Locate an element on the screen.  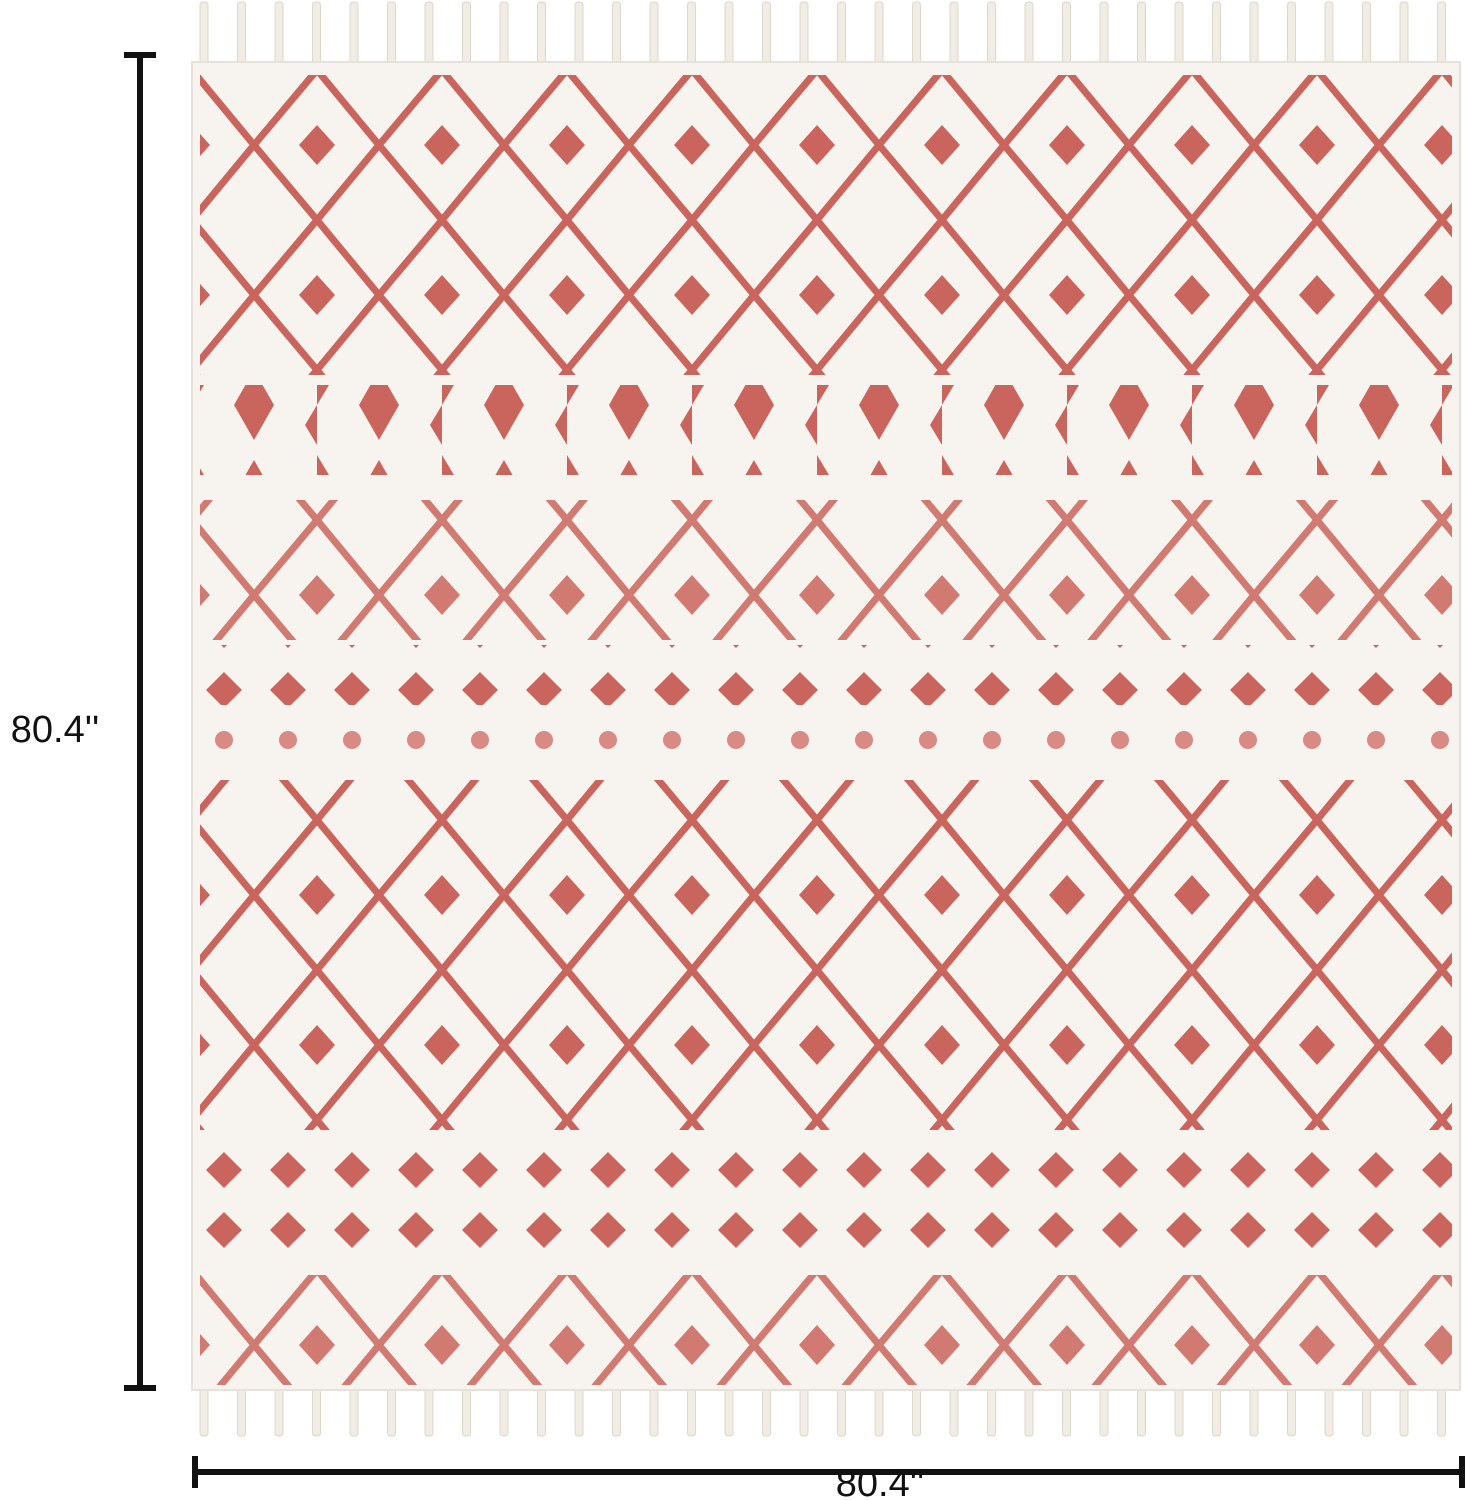
height-dimension: 80.4'' is located at coordinates (83, 721).